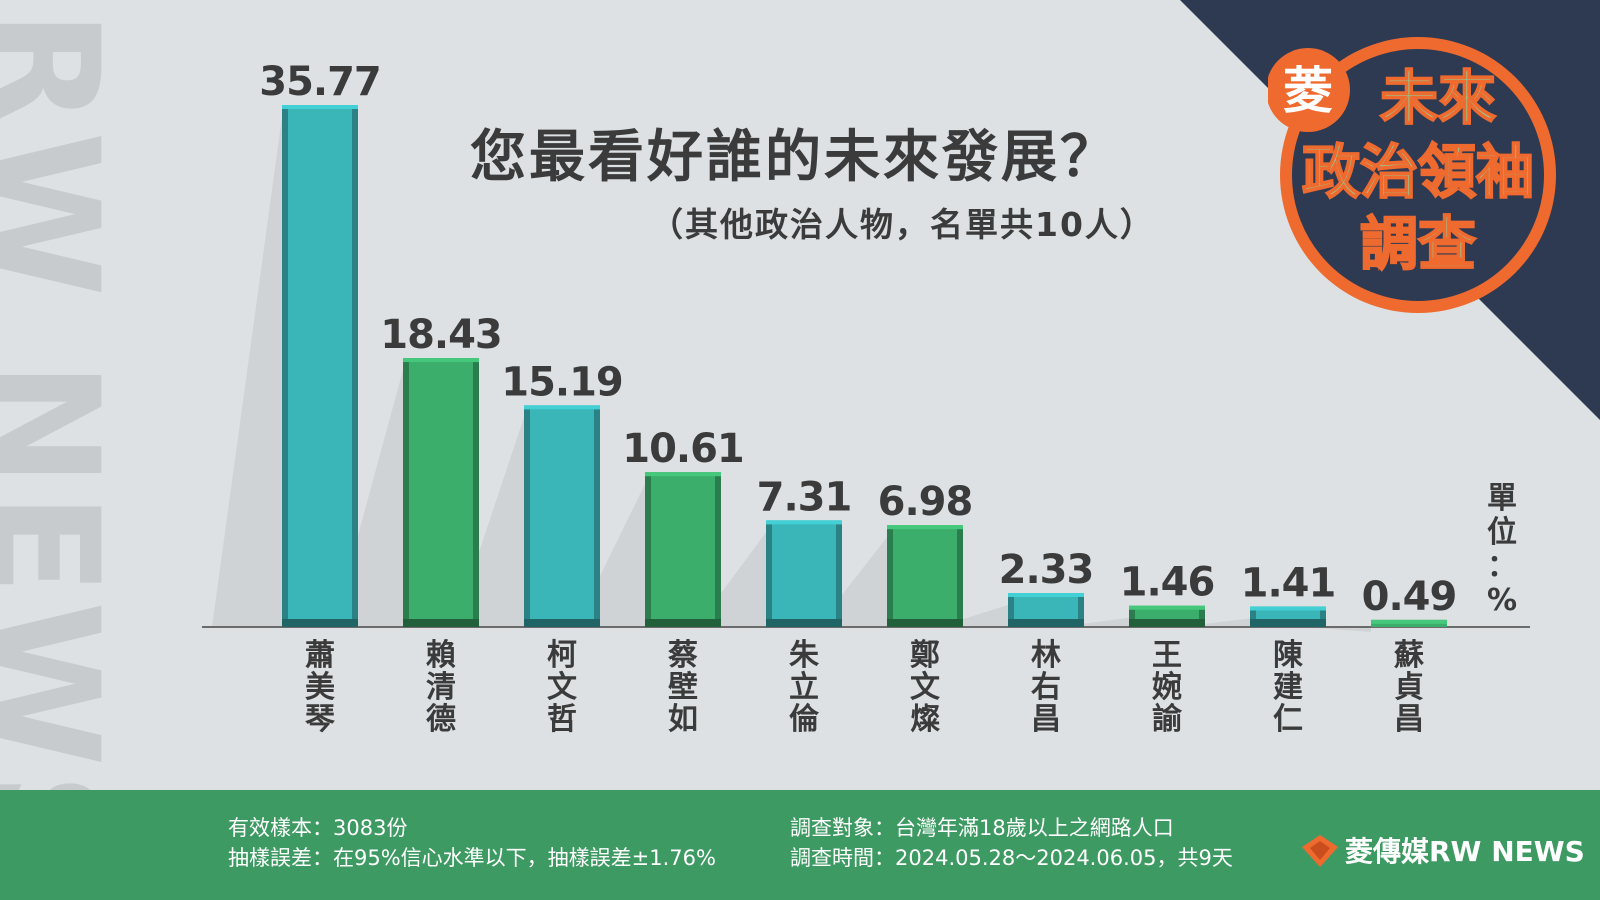  I want to click on category-label-char: 美, so click(320, 687).